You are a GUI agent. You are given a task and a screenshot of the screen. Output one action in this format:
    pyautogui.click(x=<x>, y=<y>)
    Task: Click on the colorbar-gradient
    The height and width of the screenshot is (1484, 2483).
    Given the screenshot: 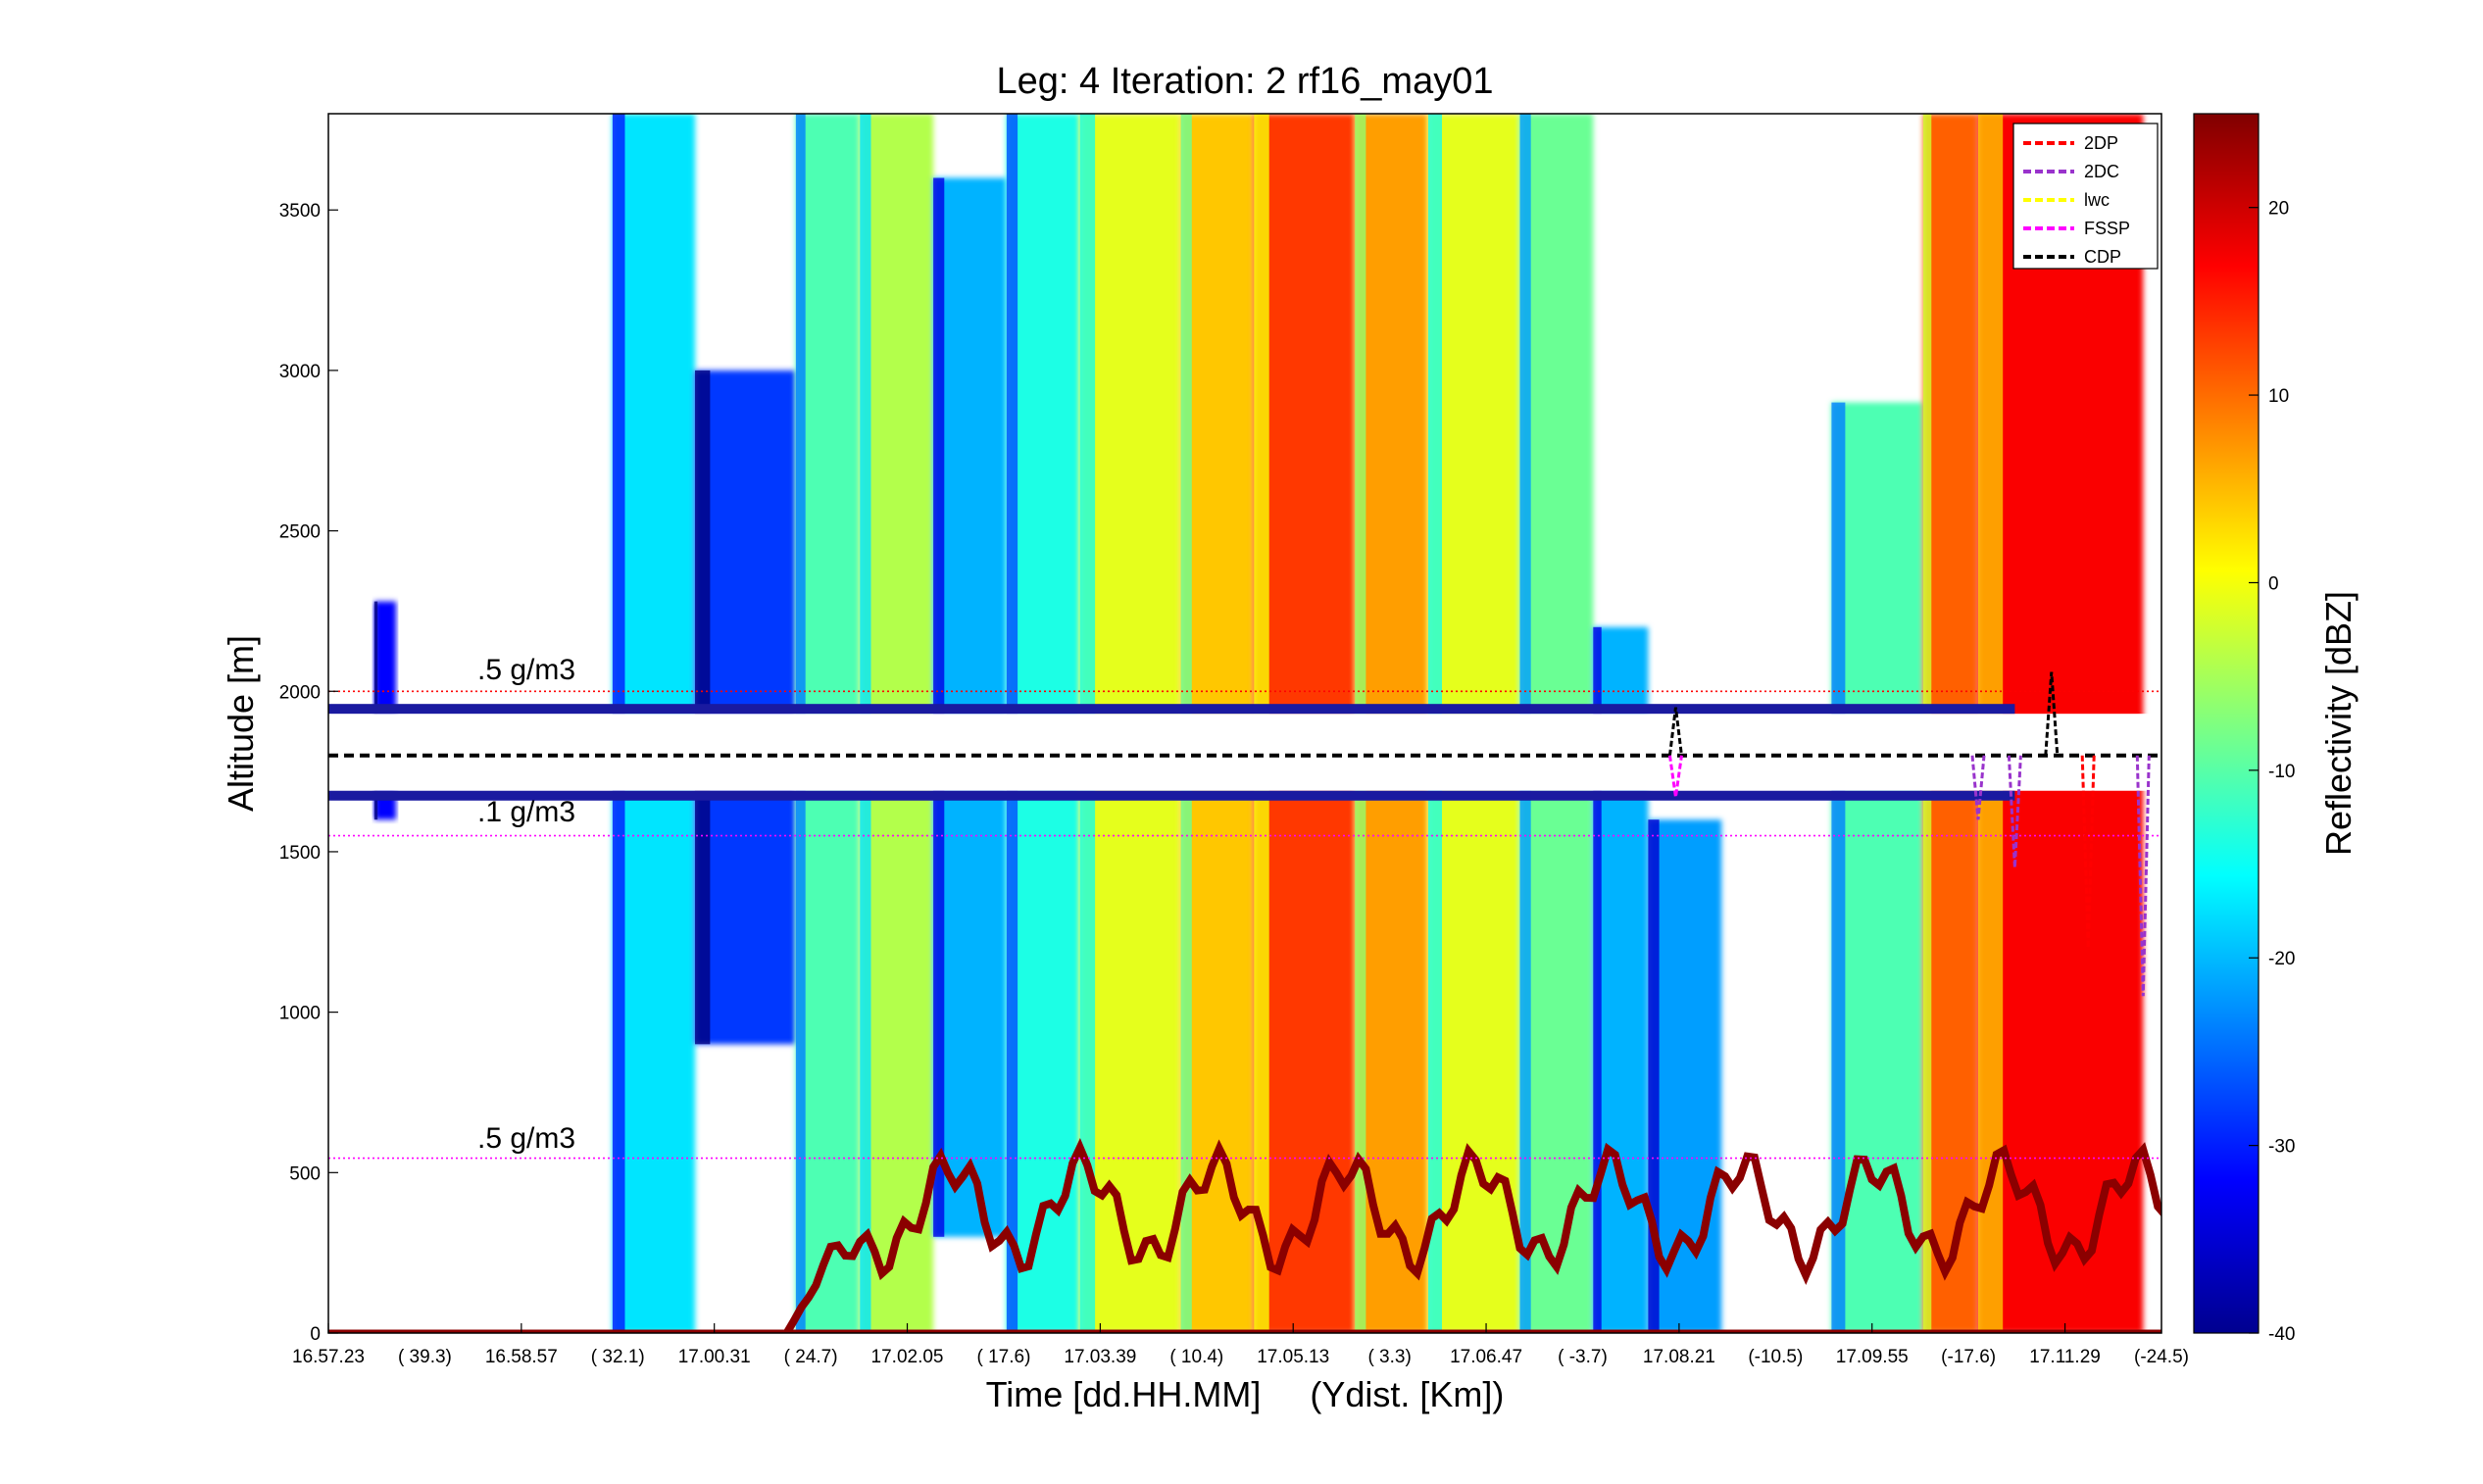 What is the action you would take?
    pyautogui.click(x=2226, y=723)
    